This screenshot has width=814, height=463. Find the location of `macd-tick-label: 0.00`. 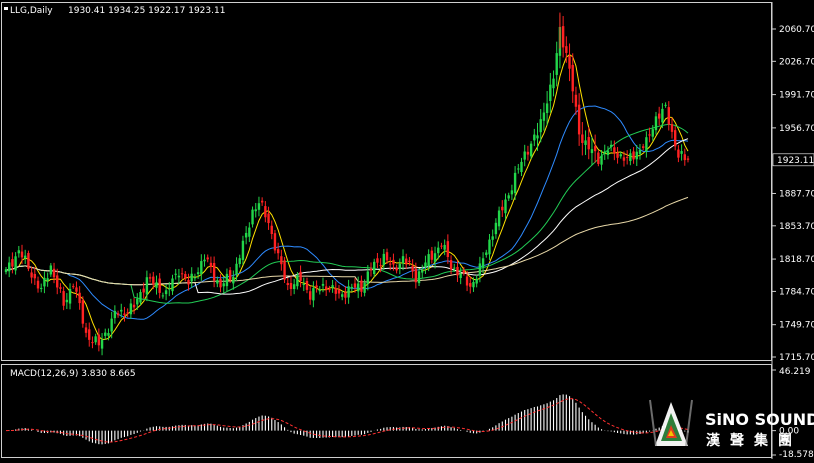

macd-tick-label: 0.00 is located at coordinates (789, 432).